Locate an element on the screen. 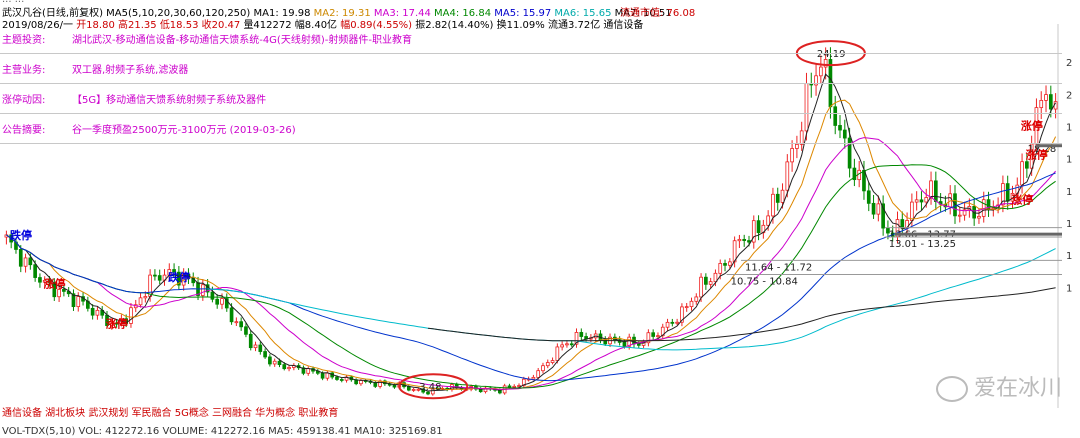 The height and width of the screenshot is (438, 1080). price-annotation: 11.64 - 11.72 is located at coordinates (778, 267).